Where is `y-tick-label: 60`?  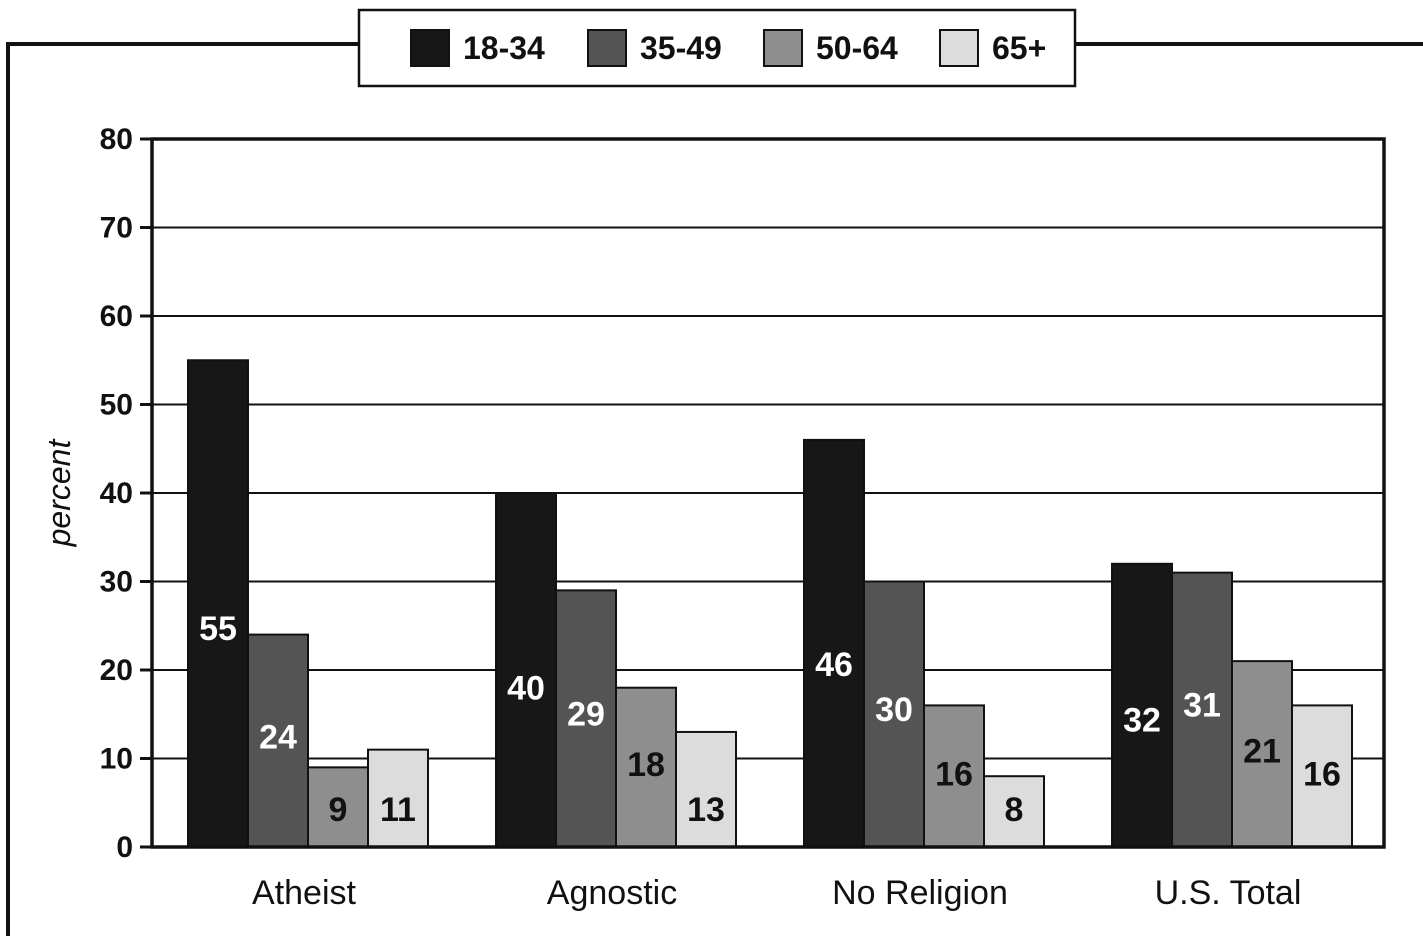 y-tick-label: 60 is located at coordinates (116, 316).